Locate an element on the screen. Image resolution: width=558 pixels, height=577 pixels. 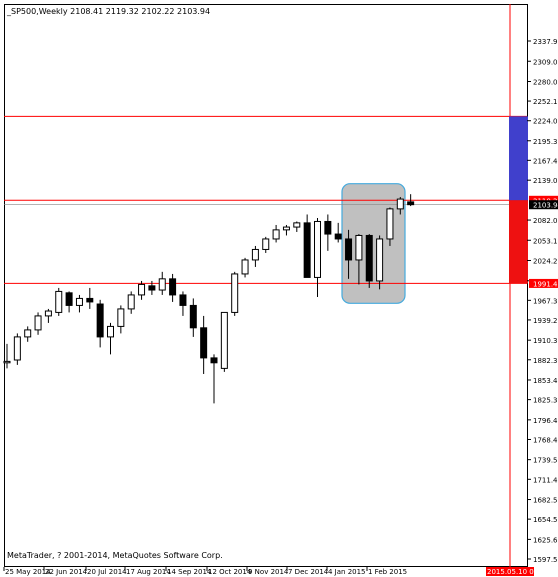
price-zone-upper is located at coordinates (518, 158).